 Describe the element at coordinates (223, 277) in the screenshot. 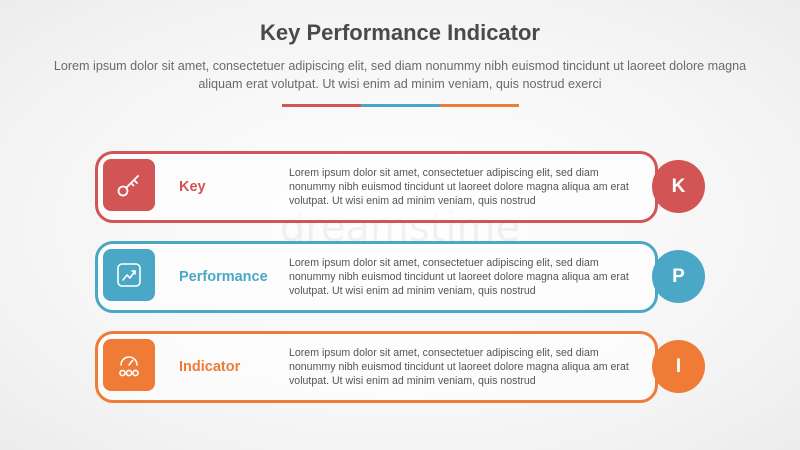

I see `row-label: Performance` at that location.